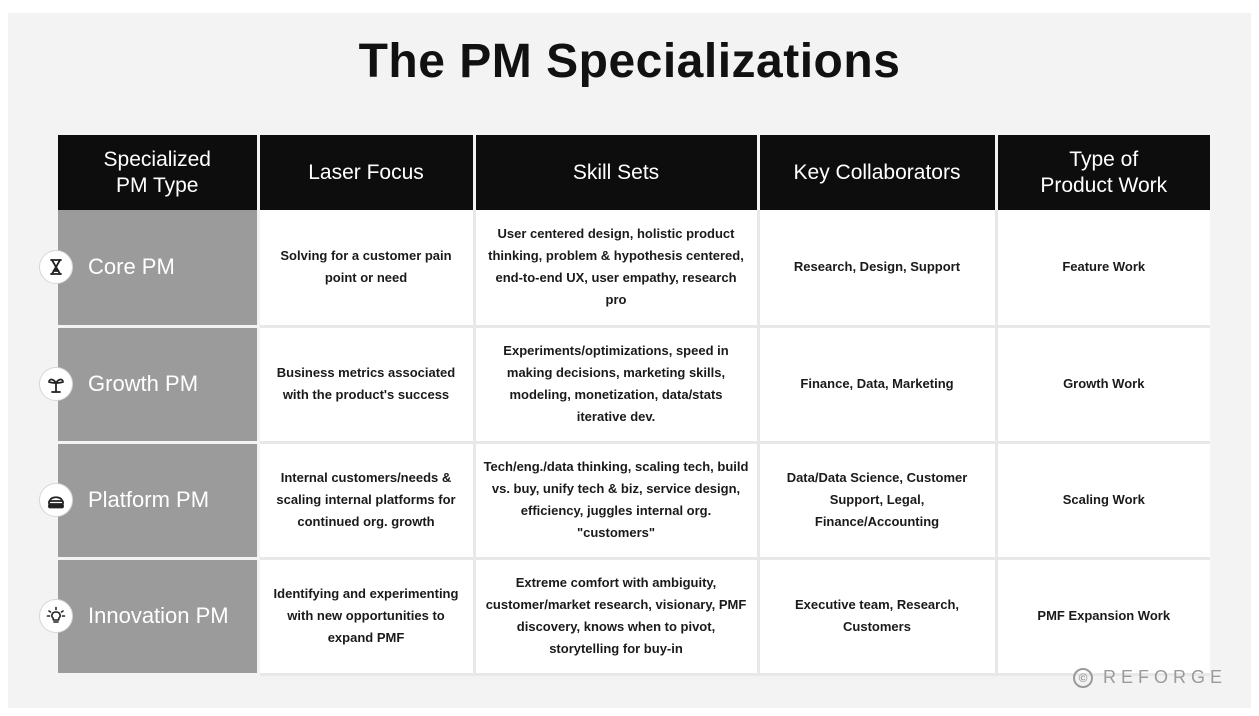 Image resolution: width=1259 pixels, height=716 pixels. Describe the element at coordinates (1104, 185) in the screenshot. I see `header-line: Product Work` at that location.